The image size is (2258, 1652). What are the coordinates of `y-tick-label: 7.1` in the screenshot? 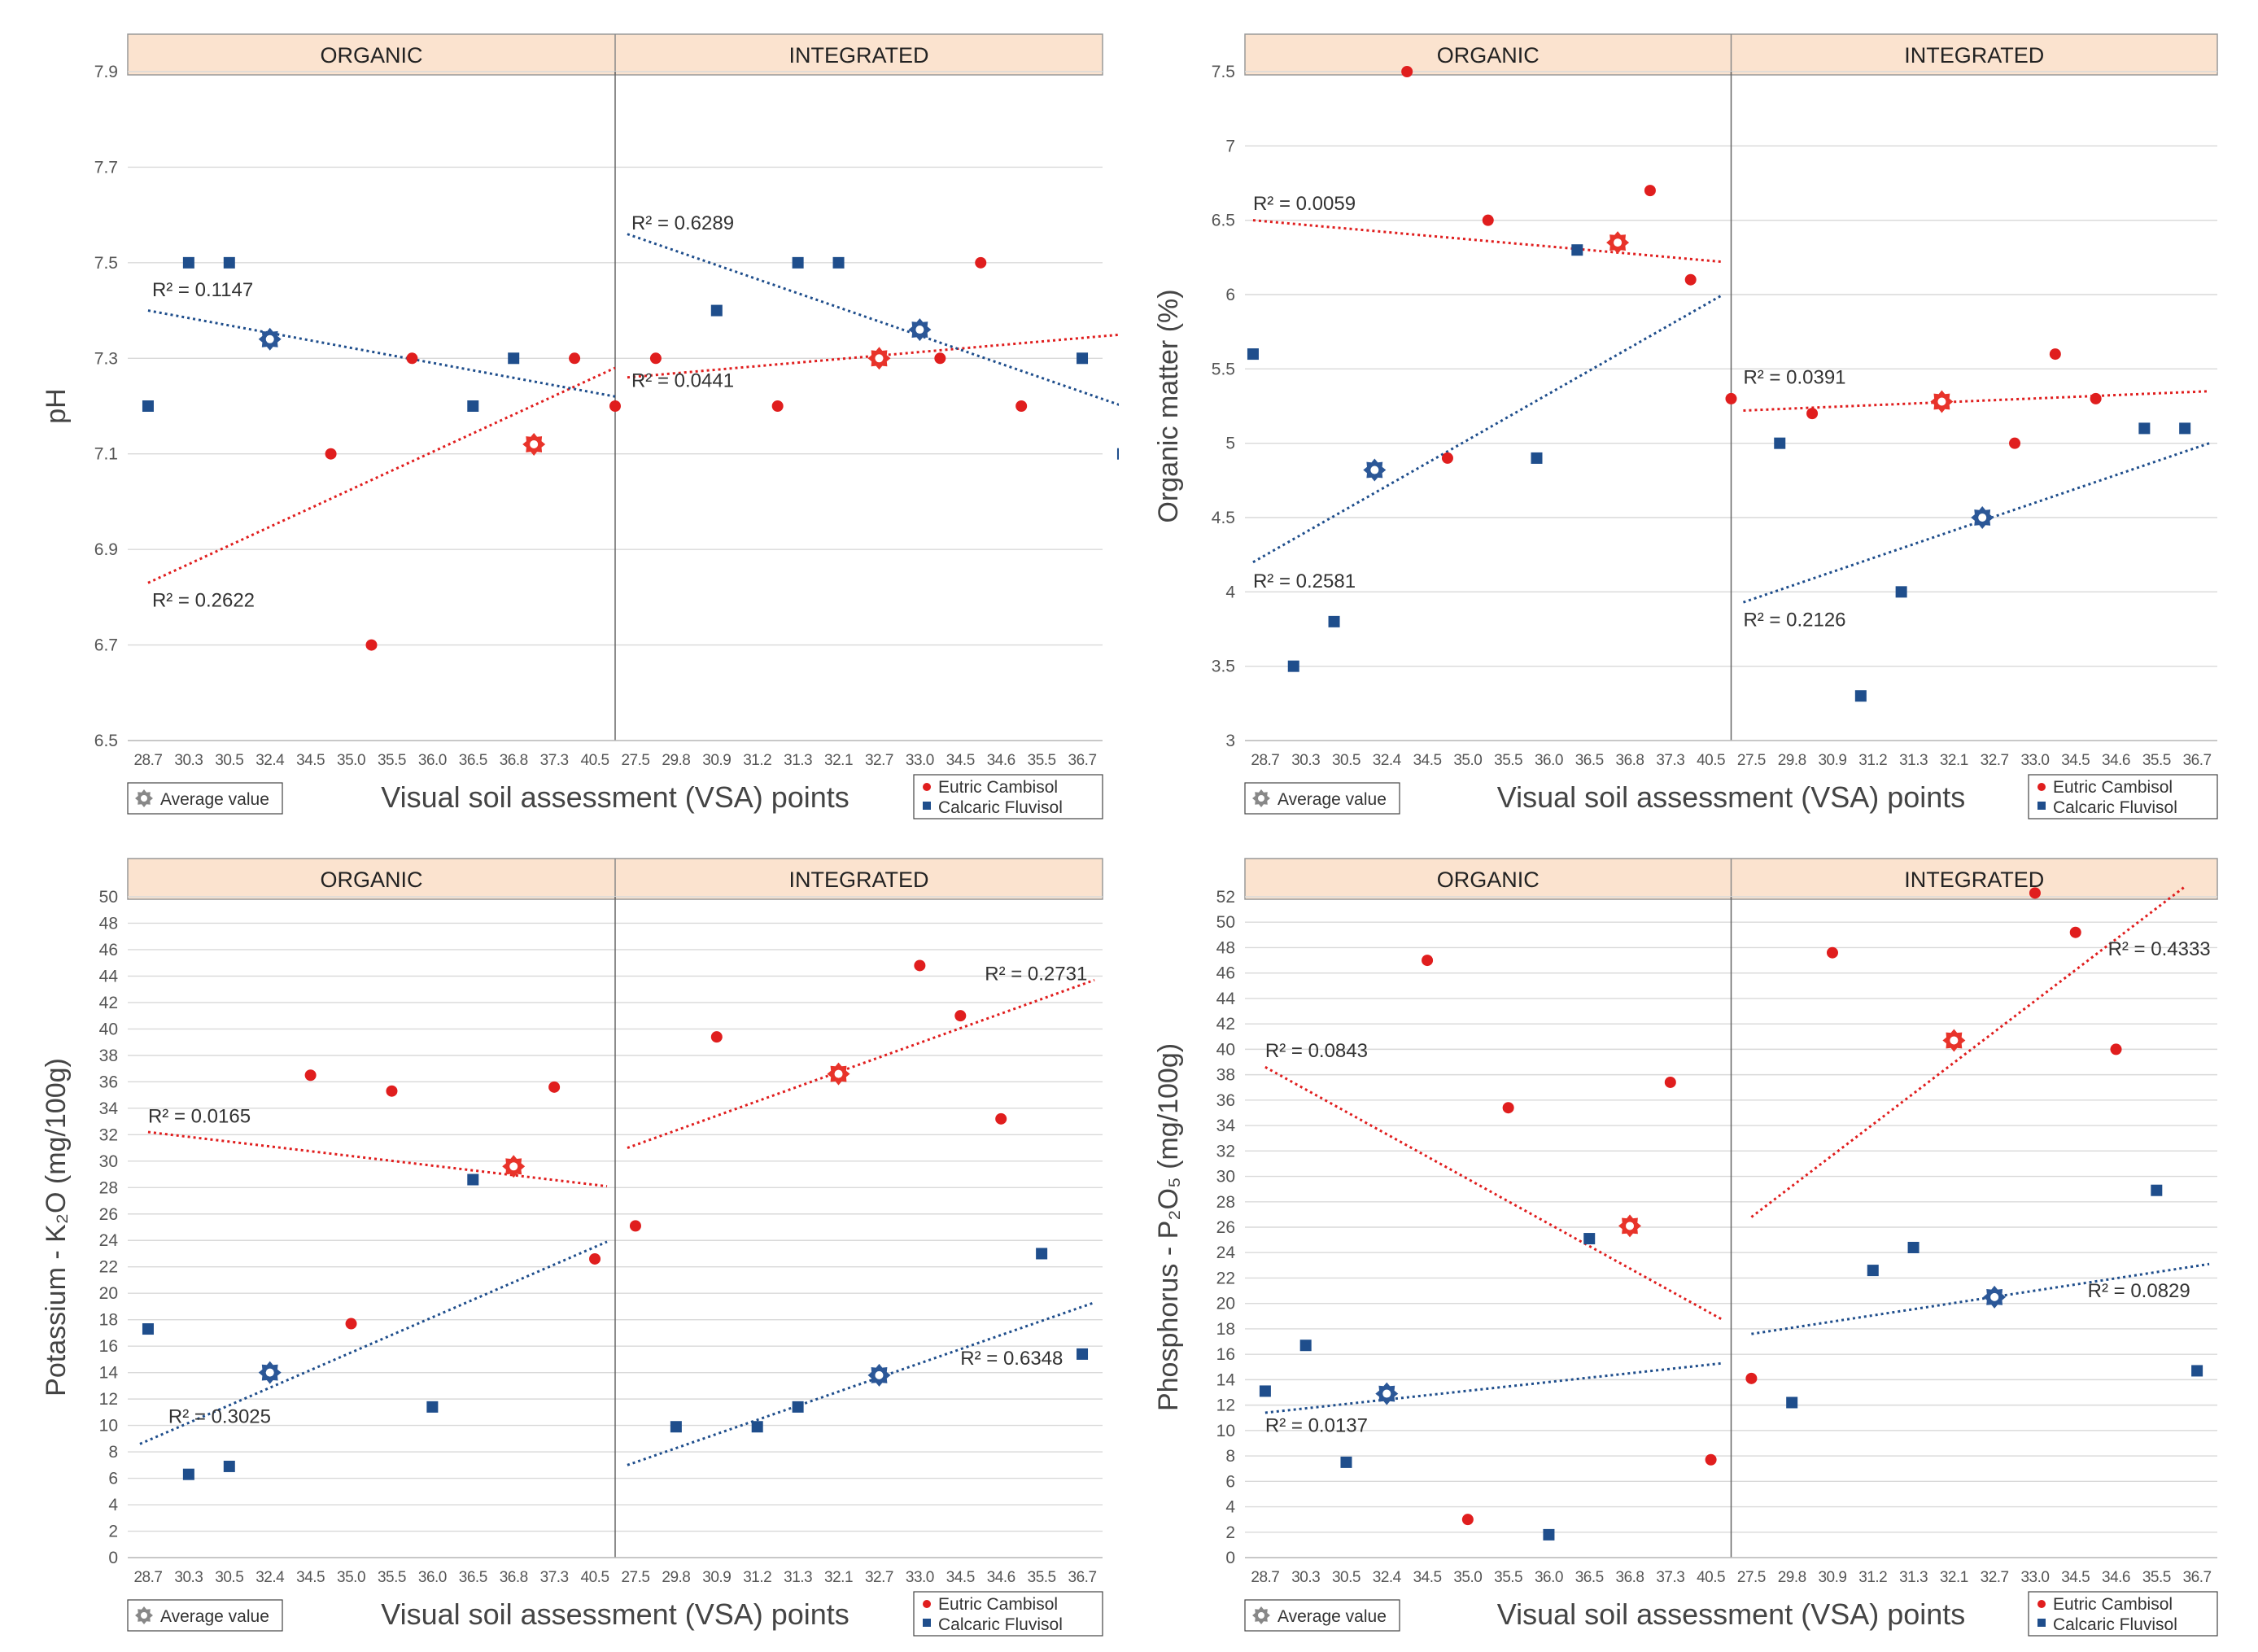 It's located at (106, 455).